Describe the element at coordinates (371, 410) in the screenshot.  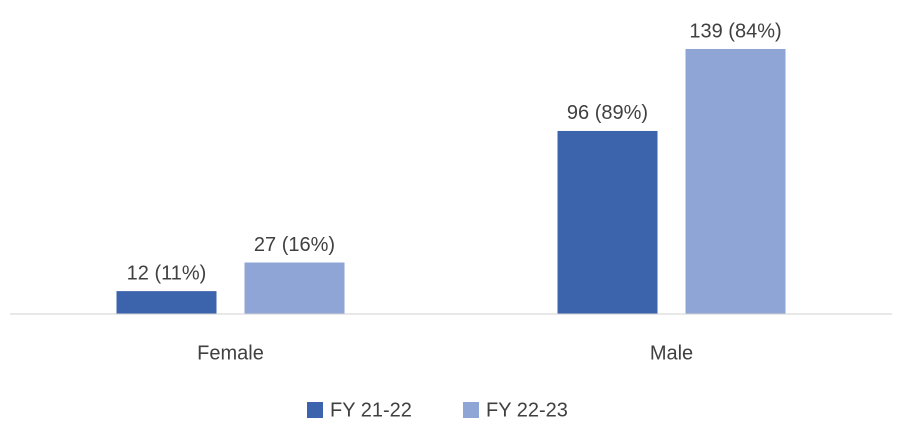
I see `legend-label: FY 21-22` at that location.